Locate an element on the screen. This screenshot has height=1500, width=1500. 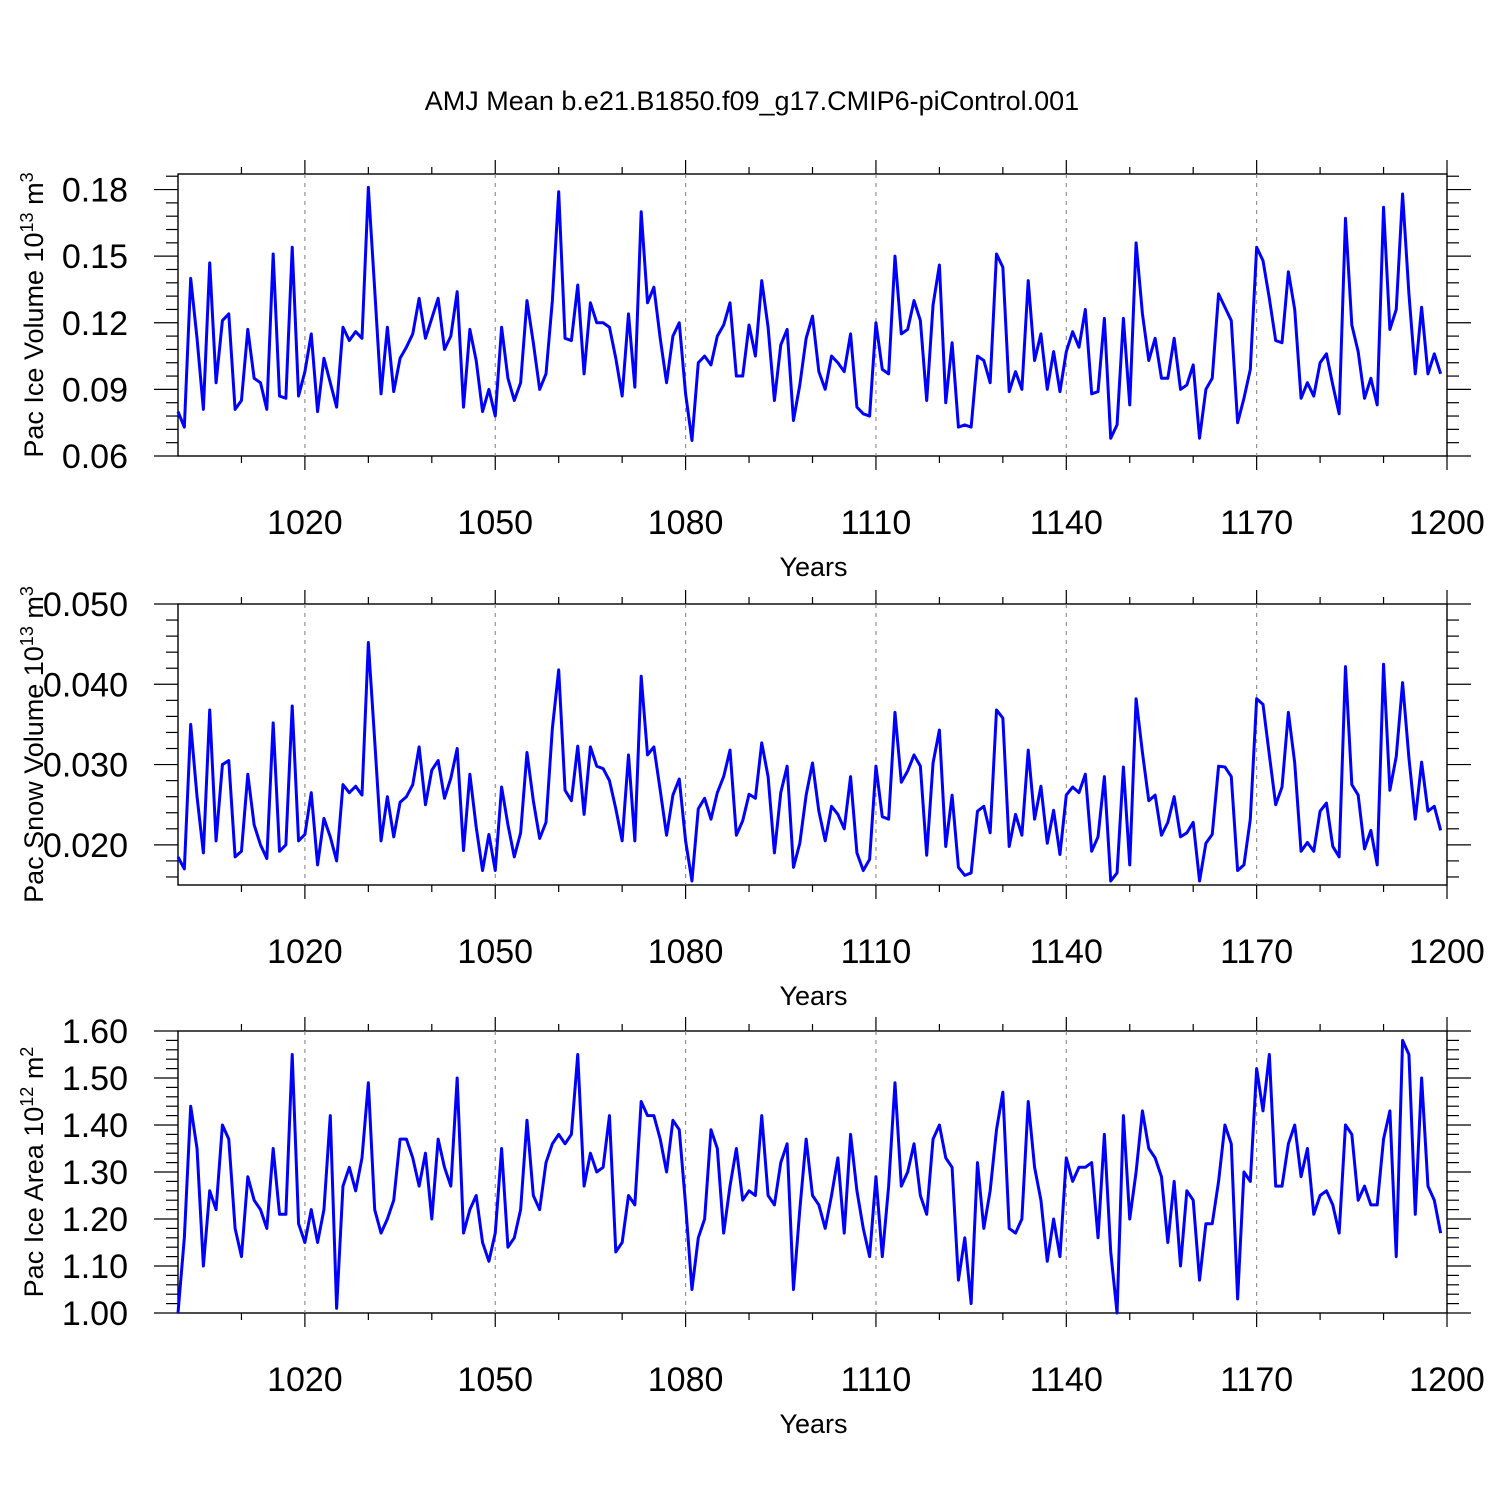
y-axis-title: Pac Ice Volume 1013 m3 is located at coordinates (33, 314).